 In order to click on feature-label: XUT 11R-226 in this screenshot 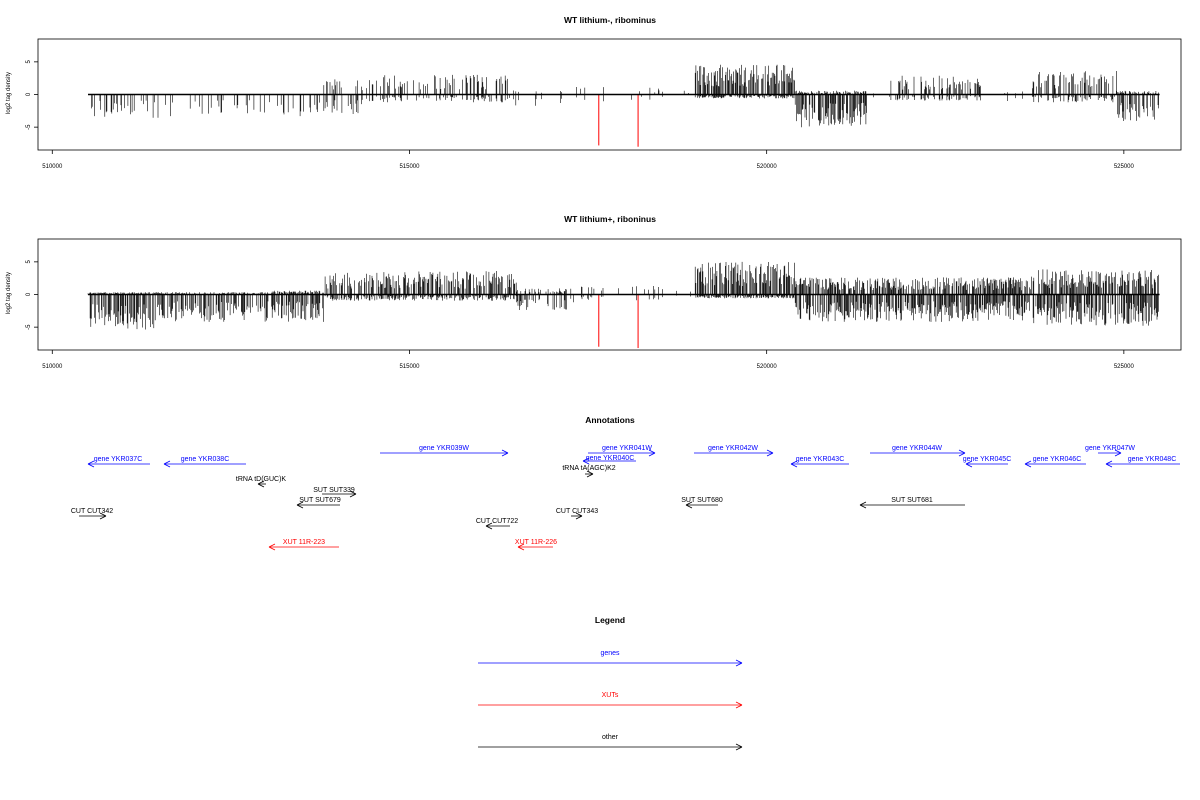, I will do `click(536, 542)`.